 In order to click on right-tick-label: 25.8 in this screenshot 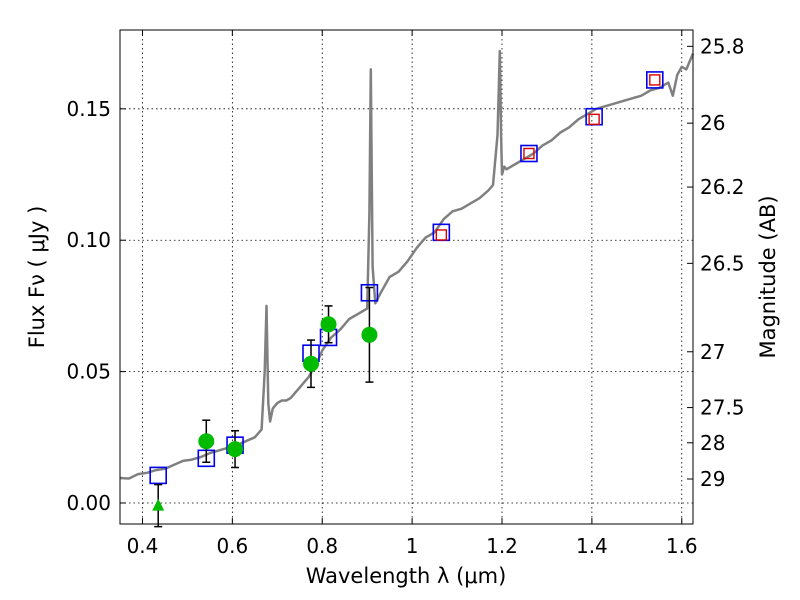, I will do `click(722, 46)`.